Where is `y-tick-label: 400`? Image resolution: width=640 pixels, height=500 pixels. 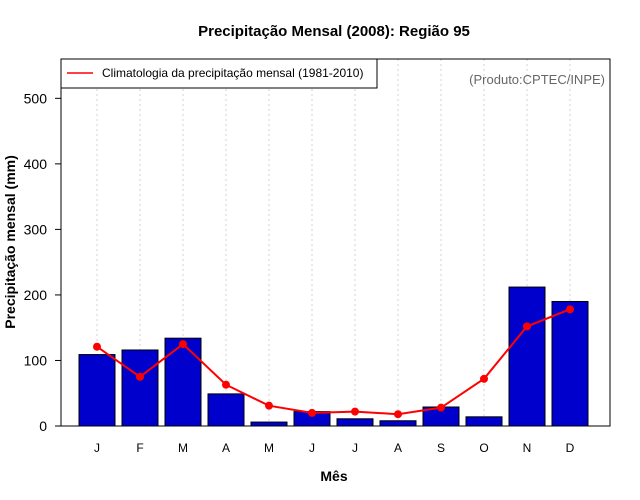 y-tick-label: 400 is located at coordinates (36, 164).